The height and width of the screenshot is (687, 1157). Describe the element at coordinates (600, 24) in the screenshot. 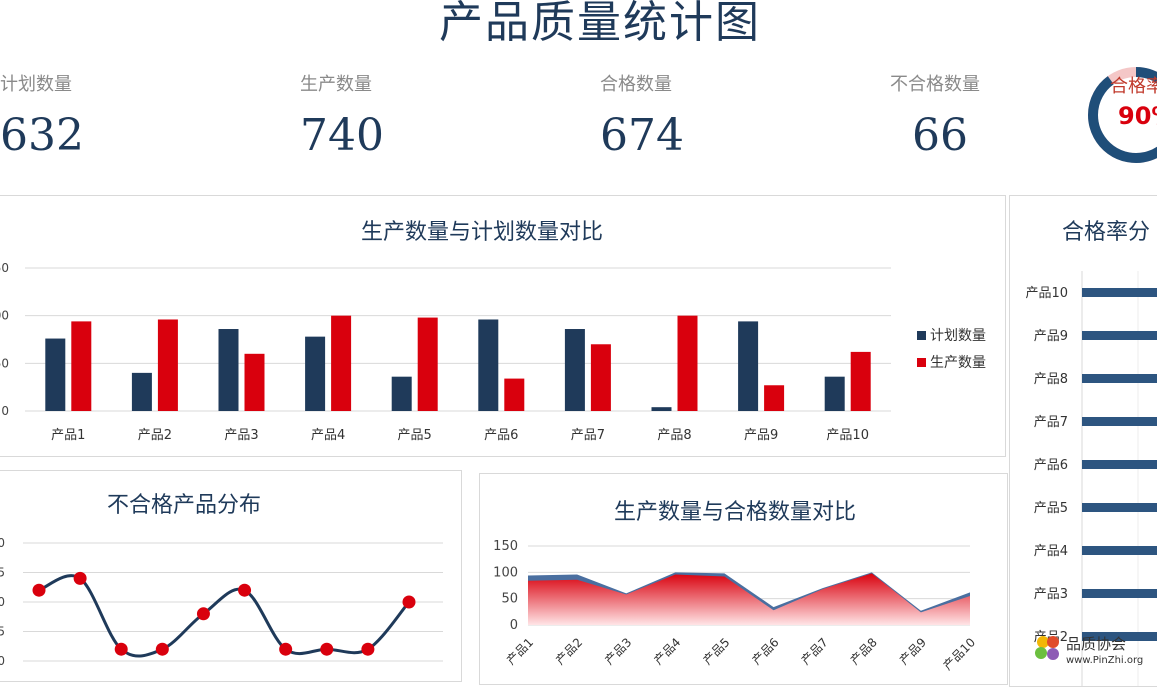

I see `page-title: 产品质量统计图` at that location.